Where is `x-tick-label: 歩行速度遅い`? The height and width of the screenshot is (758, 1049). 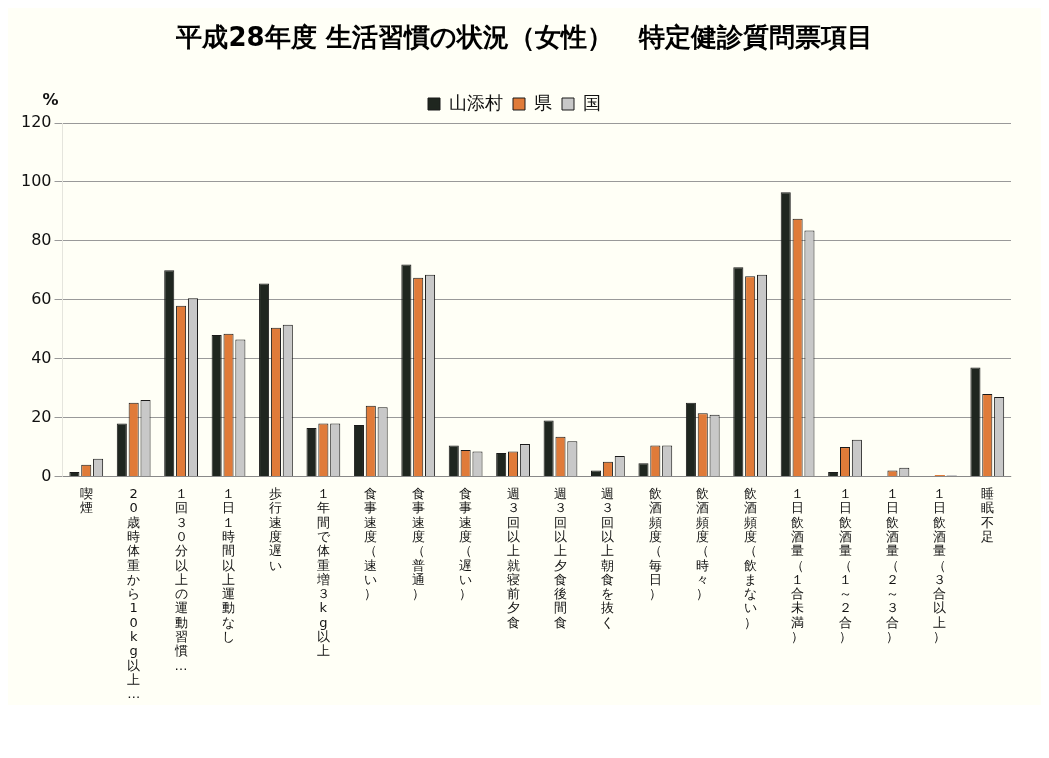
x-tick-label: 歩行速度遅い is located at coordinates (276, 529).